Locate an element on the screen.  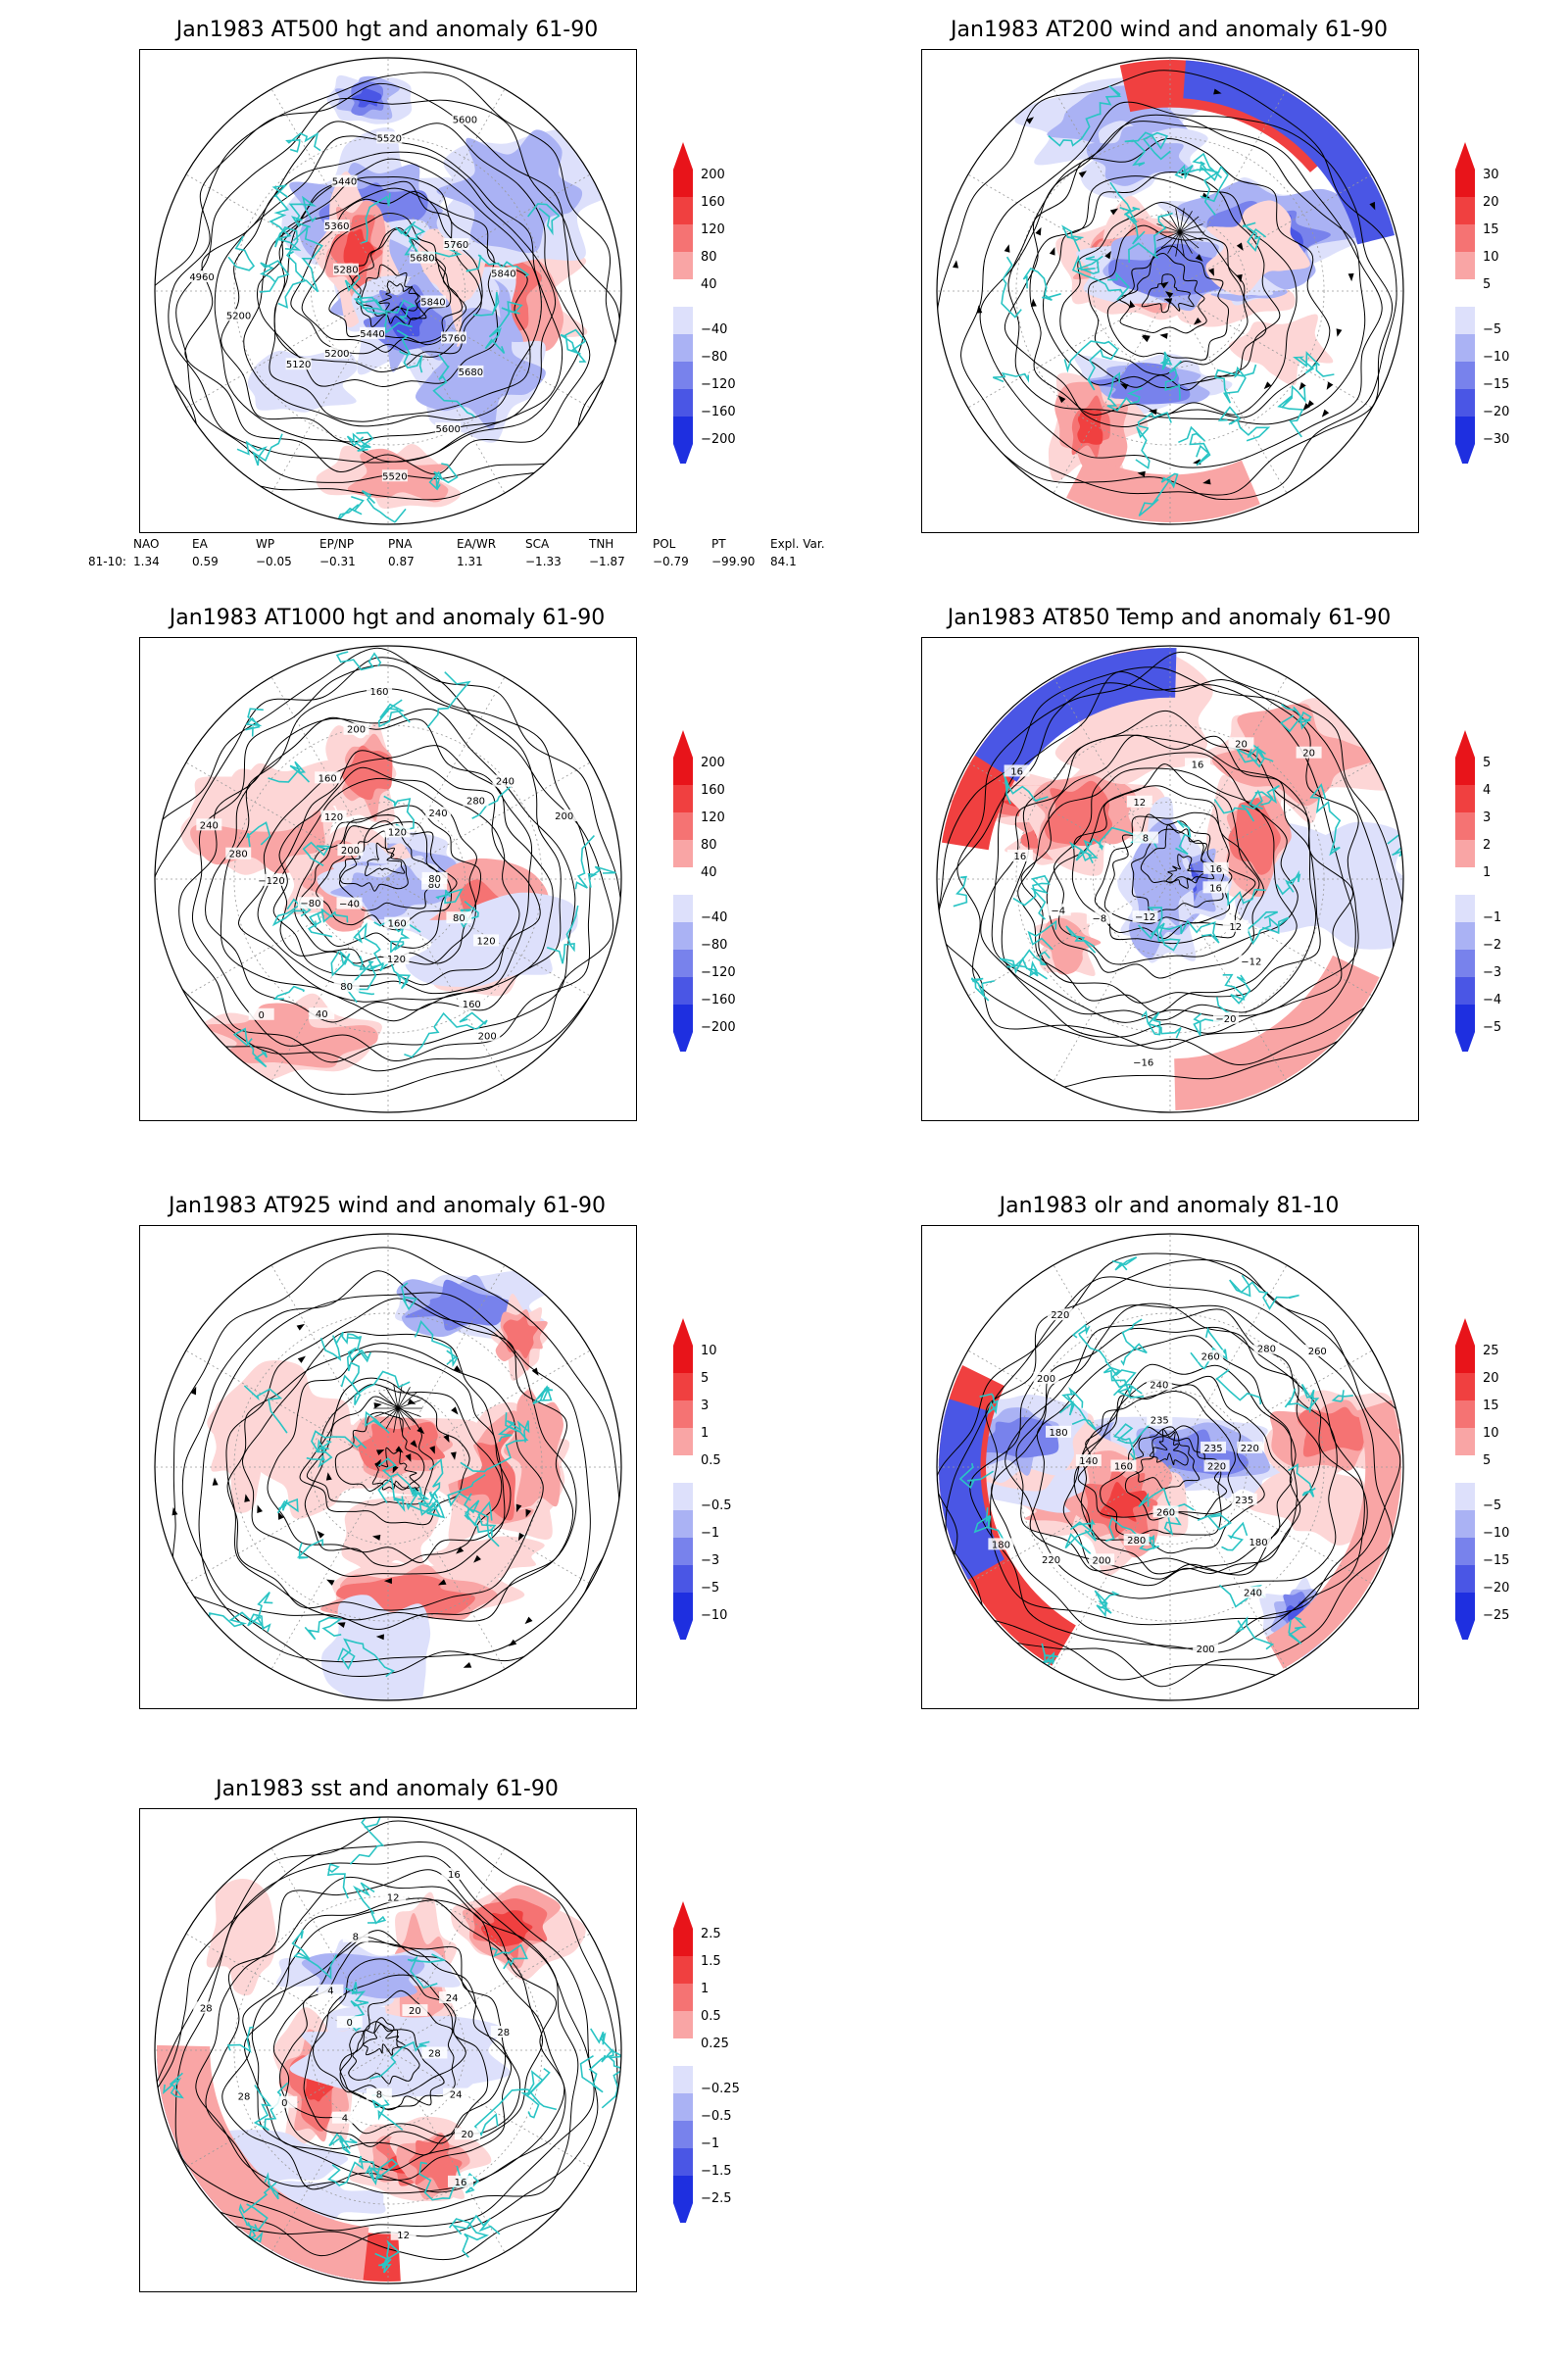
colorbar-label: 10 is located at coordinates (709, 1351).